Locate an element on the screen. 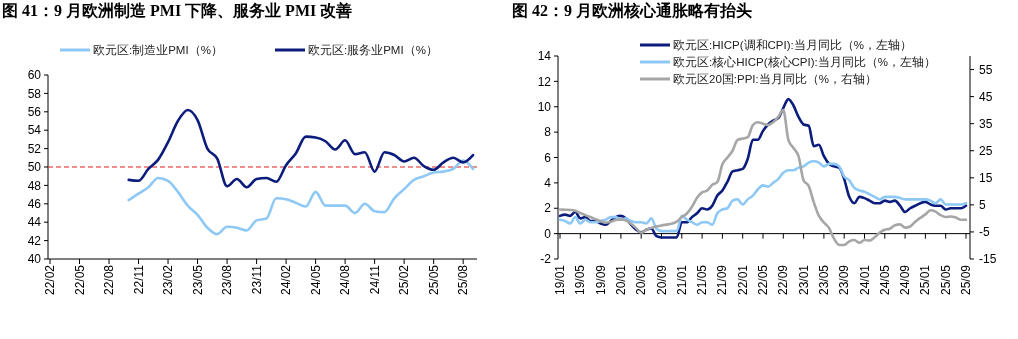  x-tick-label: 22/08 is located at coordinates (109, 280).